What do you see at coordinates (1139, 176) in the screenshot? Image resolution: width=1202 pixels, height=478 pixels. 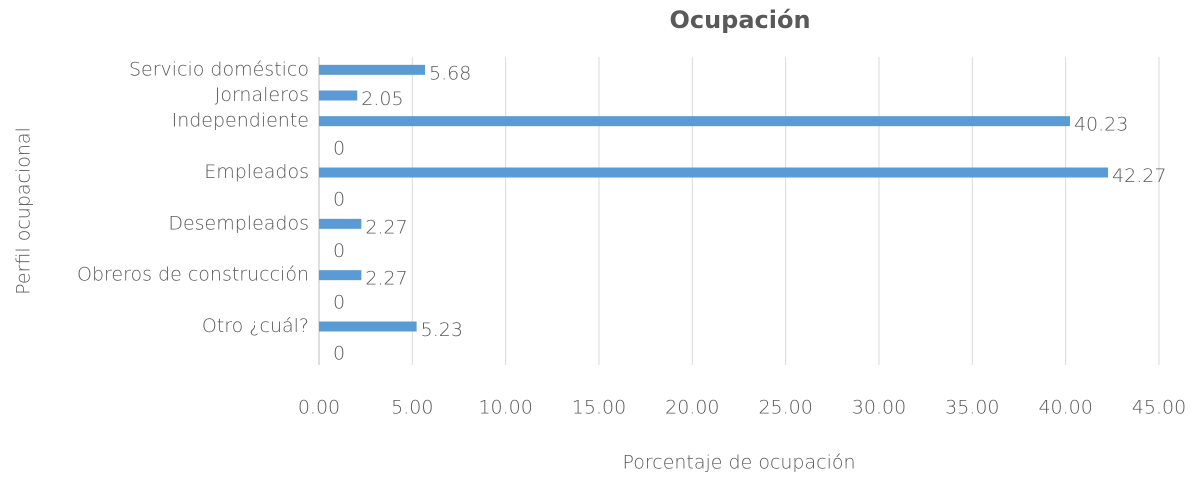 I see `data-label: 42.27` at bounding box center [1139, 176].